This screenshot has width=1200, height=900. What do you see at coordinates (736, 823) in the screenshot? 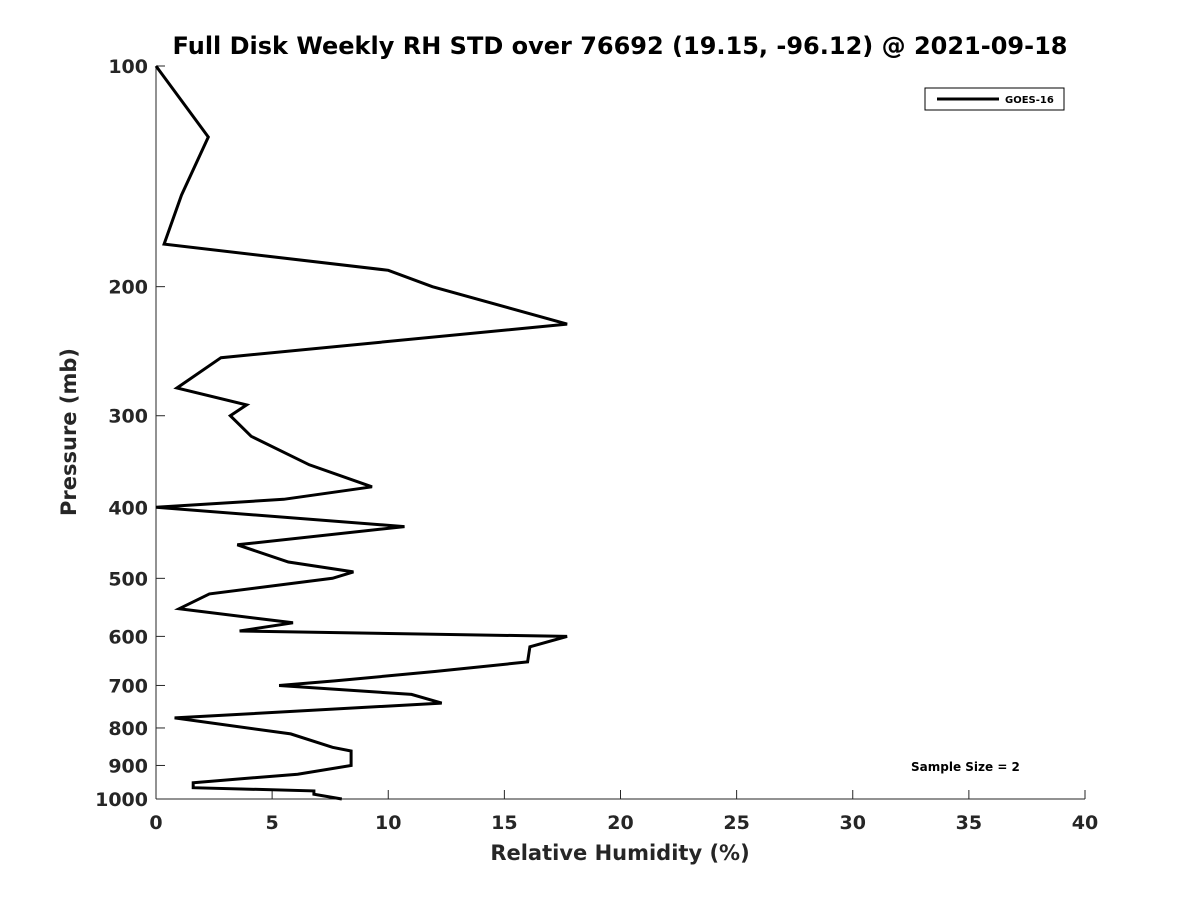
I see `x-tick-label: 25` at bounding box center [736, 823].